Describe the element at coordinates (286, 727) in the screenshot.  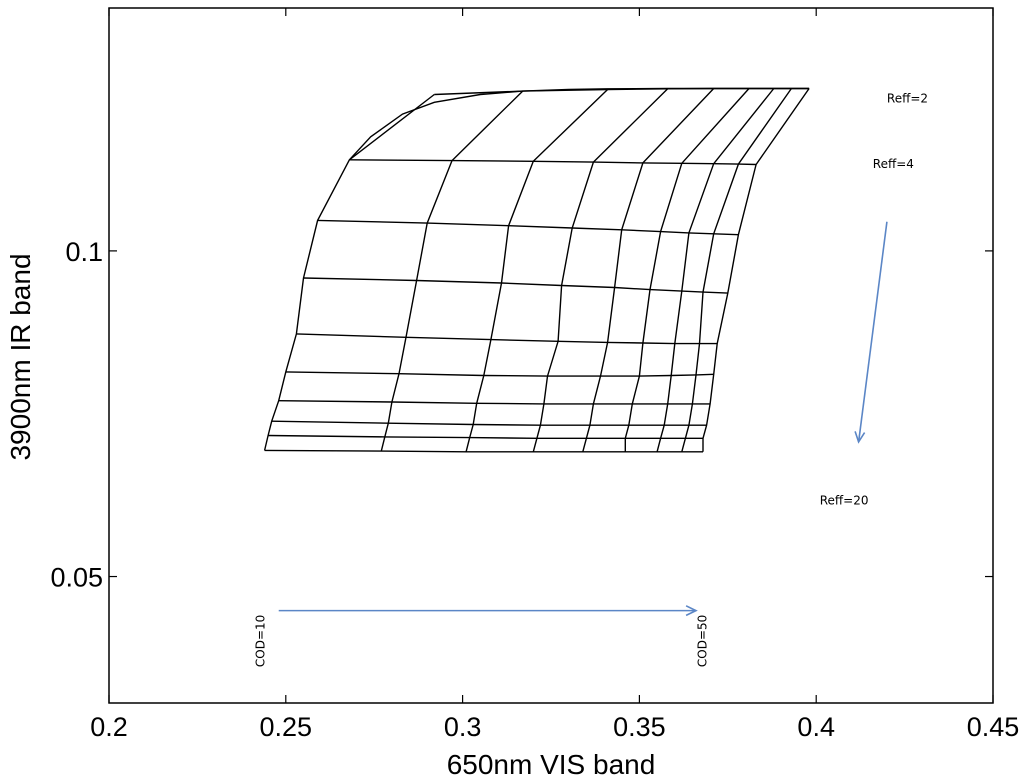
I see `x-tick-label: 0.25` at that location.